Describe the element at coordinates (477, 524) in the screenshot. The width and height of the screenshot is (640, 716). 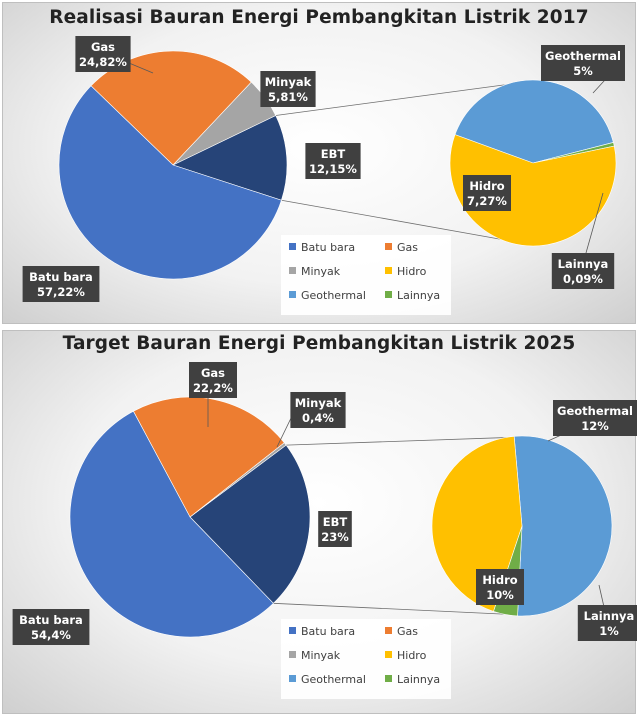
I see `pie-slice-hidro` at that location.